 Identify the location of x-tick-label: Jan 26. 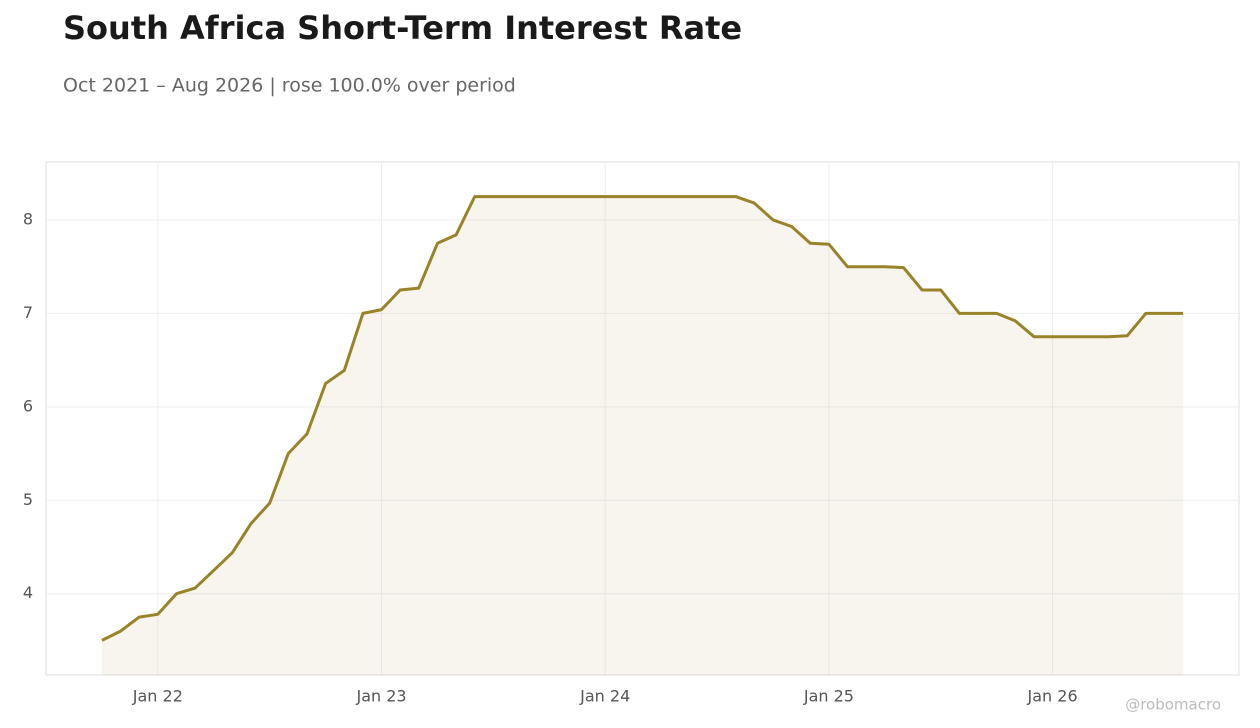
(1052, 696).